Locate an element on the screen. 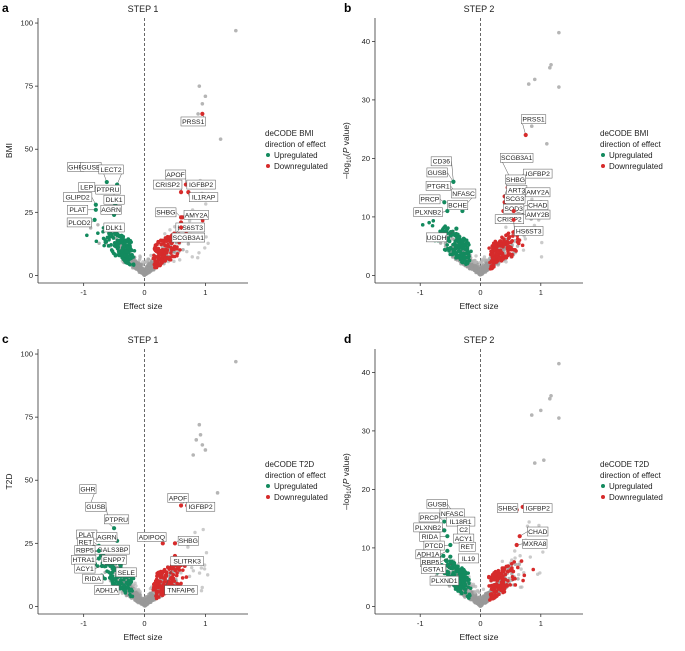 The image size is (685, 651). y-tick-label: 75 is located at coordinates (29, 86).